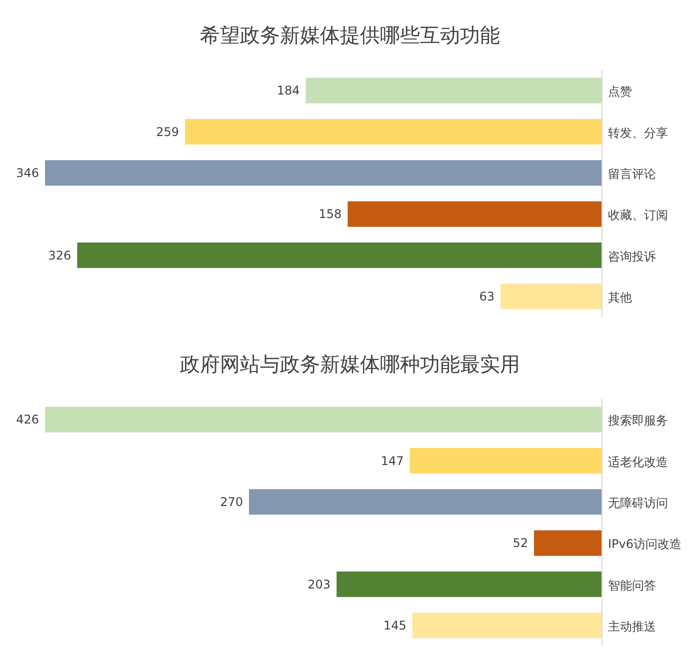 Image resolution: width=700 pixels, height=658 pixels. I want to click on chart-title: 政府网站与政务新媒体哪种功能最实用, so click(350, 364).